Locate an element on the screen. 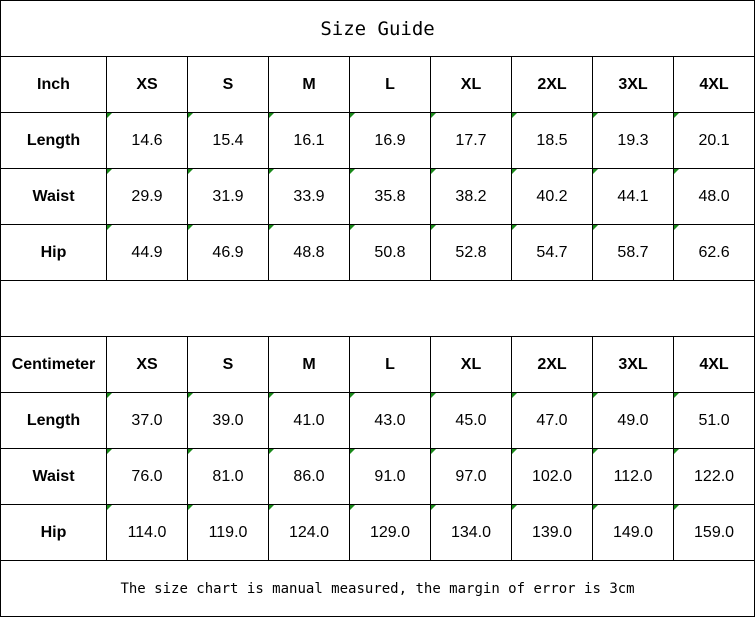 This screenshot has height=618, width=756. value-cell: 19.3 is located at coordinates (633, 140).